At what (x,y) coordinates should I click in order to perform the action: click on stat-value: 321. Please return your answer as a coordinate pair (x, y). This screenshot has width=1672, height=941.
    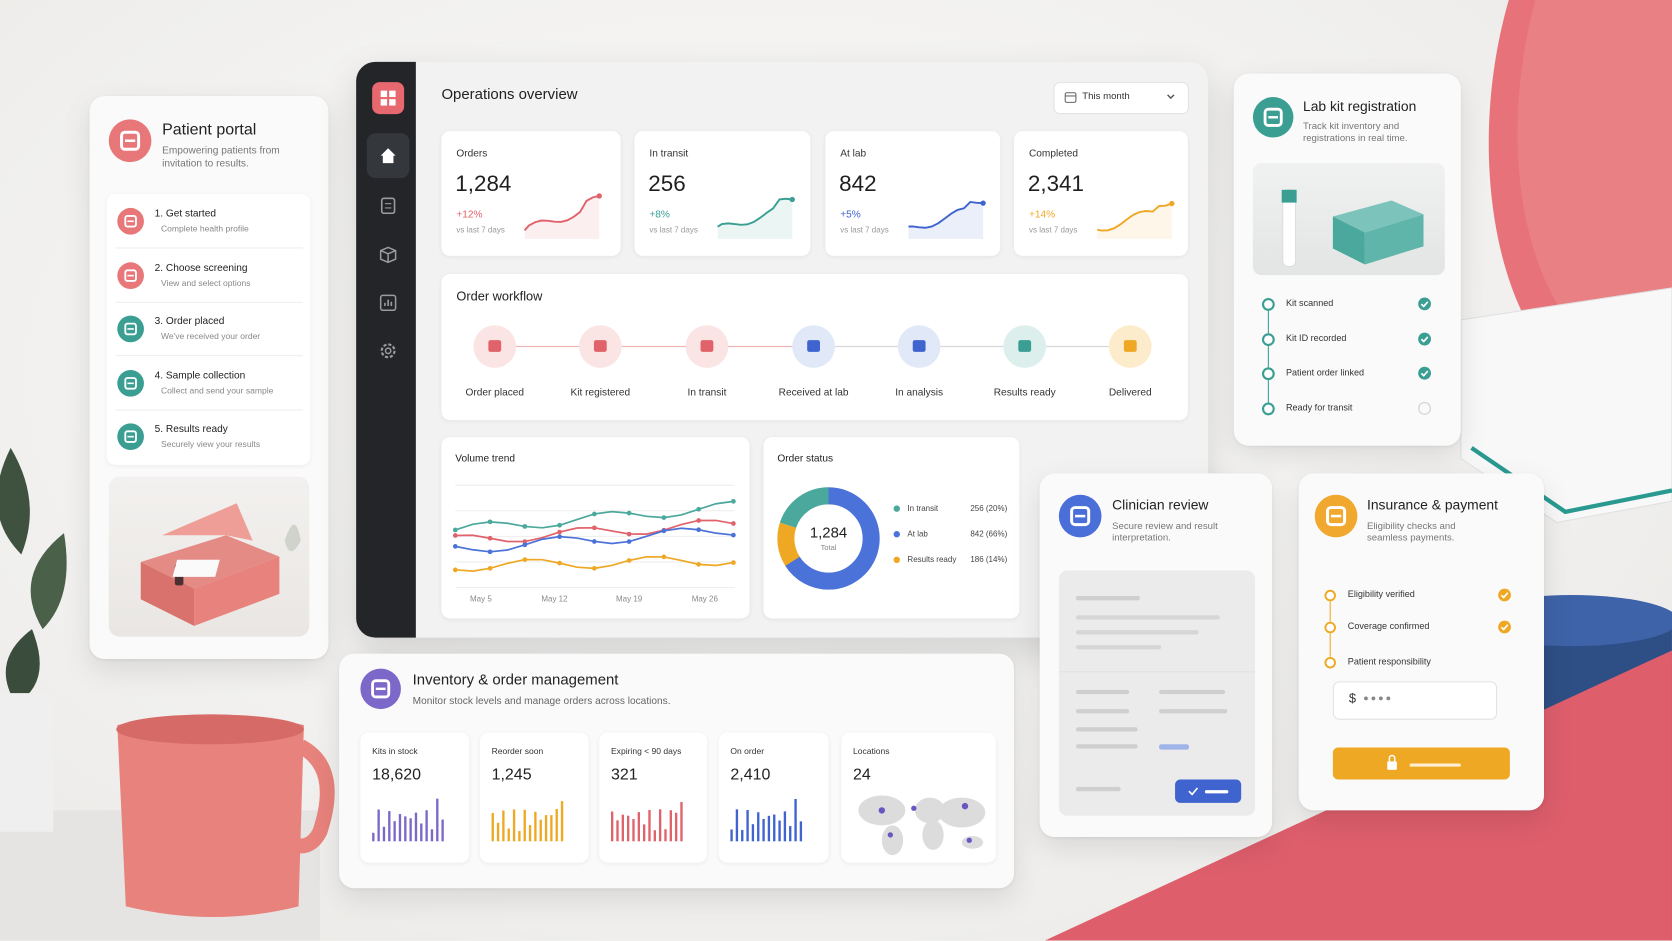
    Looking at the image, I should click on (624, 774).